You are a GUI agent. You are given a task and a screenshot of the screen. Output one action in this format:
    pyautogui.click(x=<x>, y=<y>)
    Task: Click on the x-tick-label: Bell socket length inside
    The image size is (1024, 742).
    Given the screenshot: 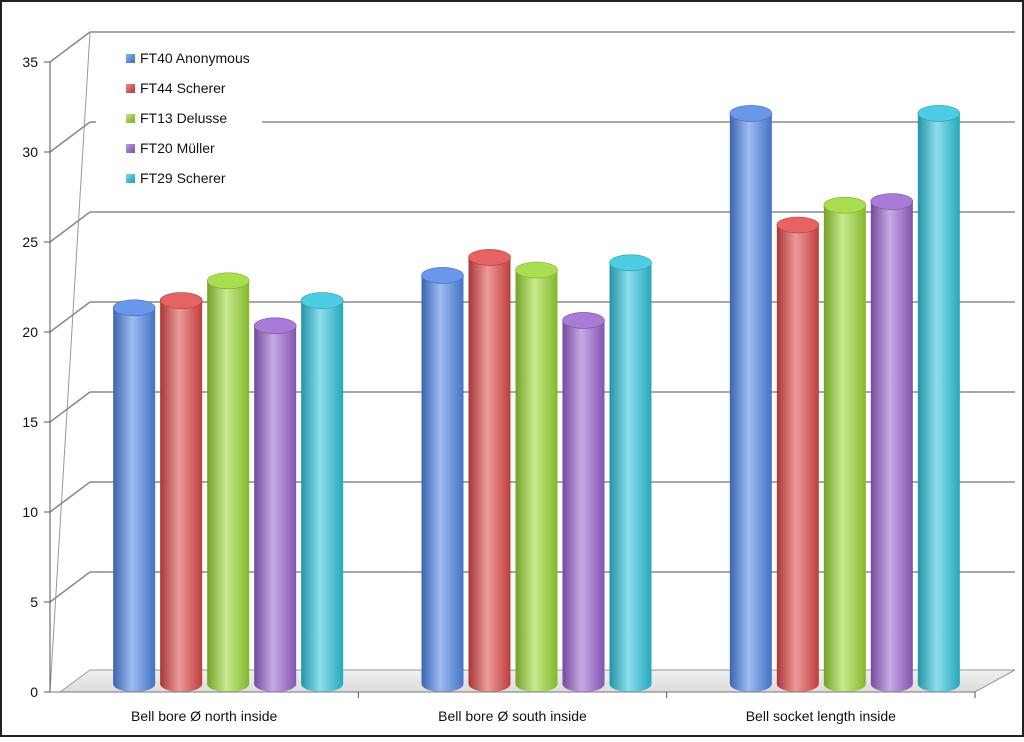 What is the action you would take?
    pyautogui.click(x=821, y=716)
    